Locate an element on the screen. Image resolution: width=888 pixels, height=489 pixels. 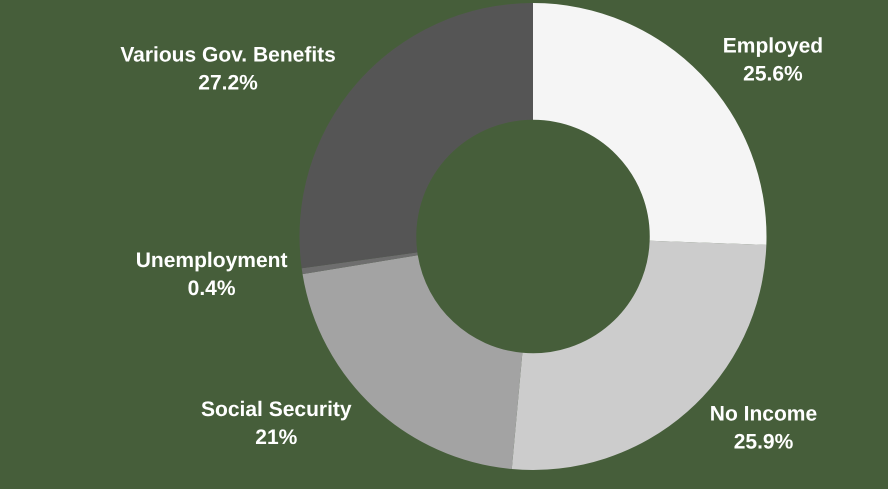
data-label: 25.6% is located at coordinates (773, 74).